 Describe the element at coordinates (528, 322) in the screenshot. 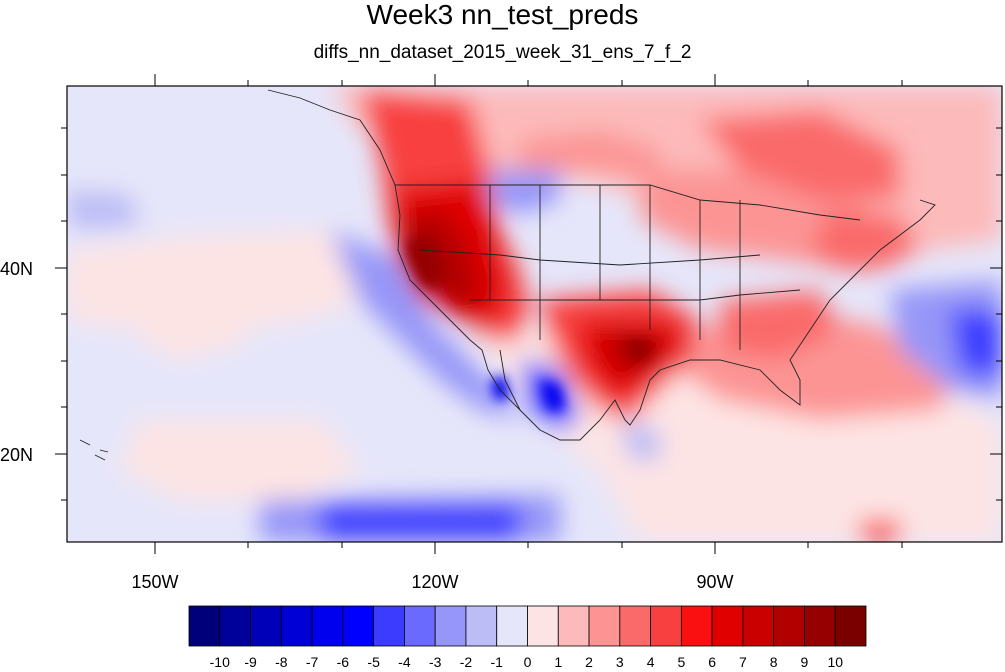

I see `anomaly-cores` at that location.